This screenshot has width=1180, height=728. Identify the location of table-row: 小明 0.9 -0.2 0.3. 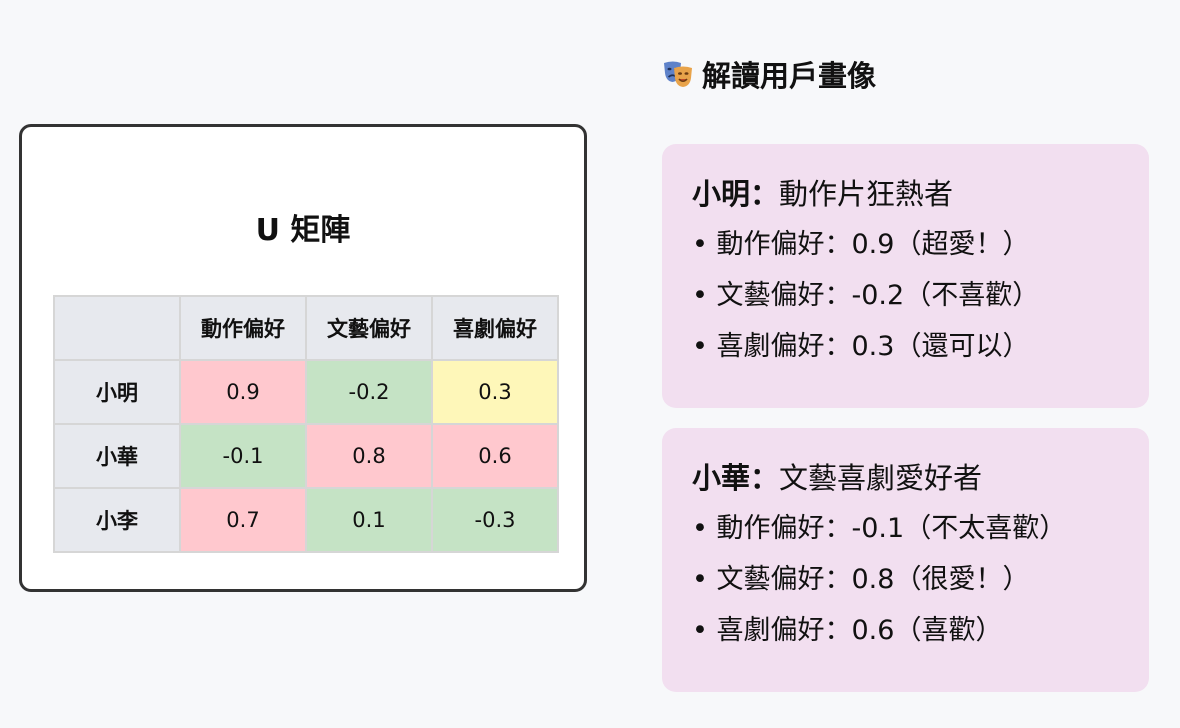
(306, 392).